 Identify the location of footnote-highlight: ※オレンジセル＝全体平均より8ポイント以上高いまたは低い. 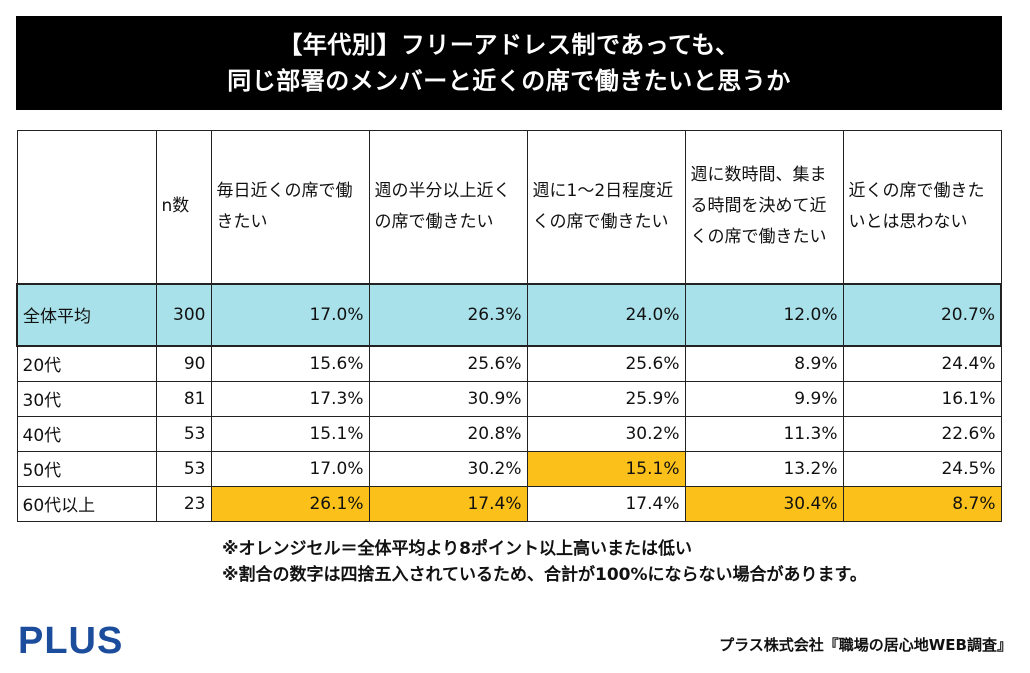
(457, 549).